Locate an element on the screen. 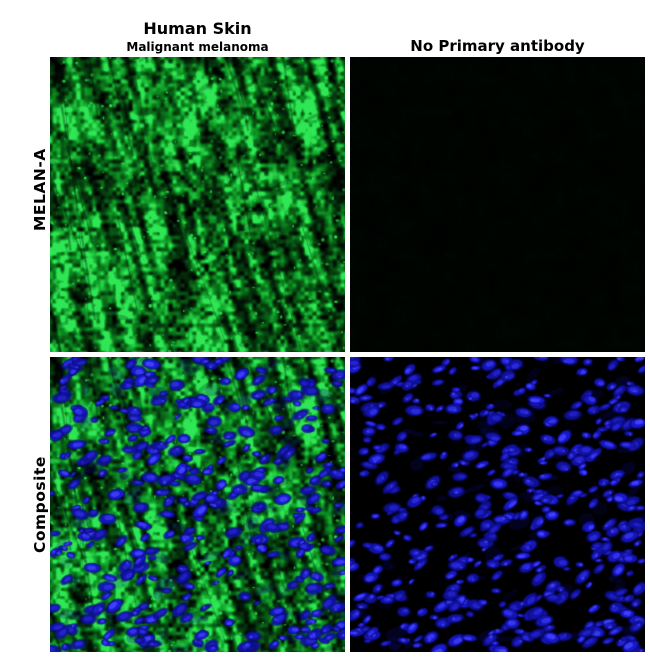  column-header-human-skin: Human Skin Malignant melanoma is located at coordinates (197, 37).